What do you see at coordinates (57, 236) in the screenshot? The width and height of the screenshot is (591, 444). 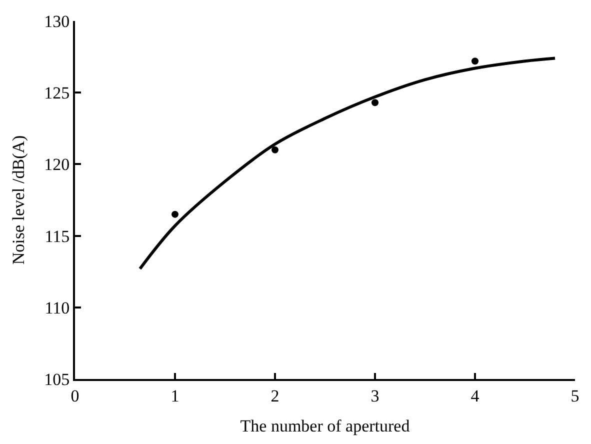 I see `y-tick-label: 115` at bounding box center [57, 236].